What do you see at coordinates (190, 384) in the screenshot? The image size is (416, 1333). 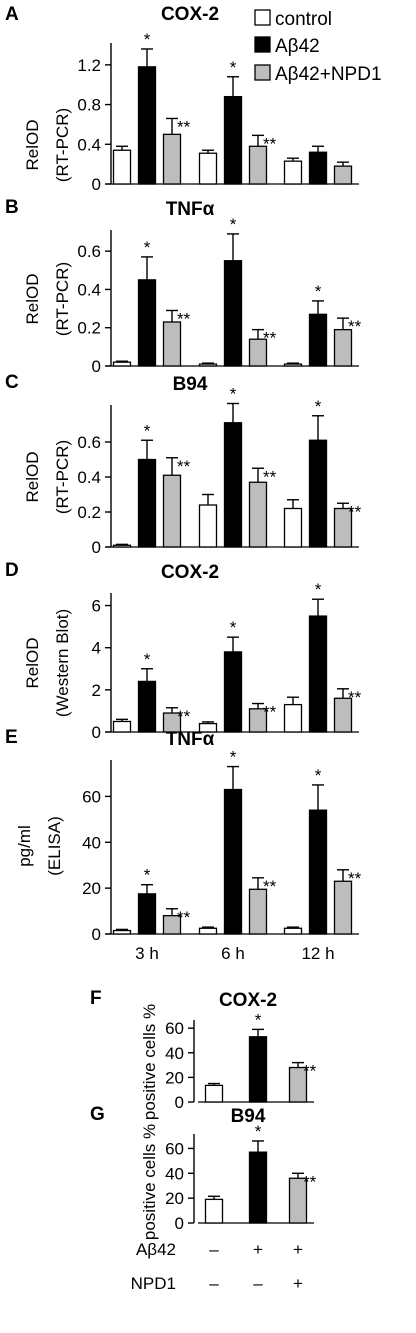 I see `panel-title: B94` at bounding box center [190, 384].